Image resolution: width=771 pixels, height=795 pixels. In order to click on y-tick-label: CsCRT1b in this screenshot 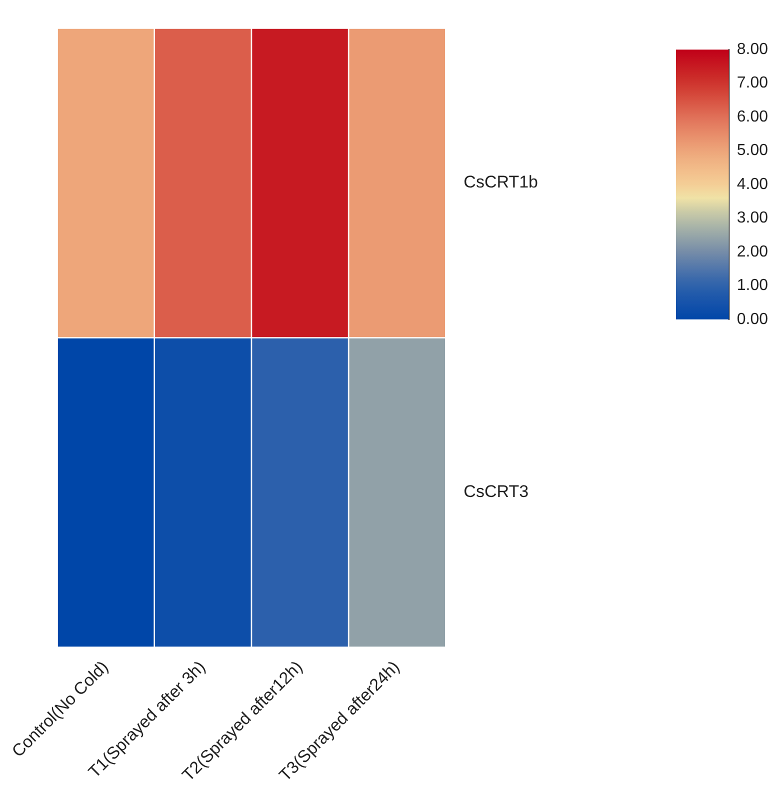, I will do `click(501, 182)`.